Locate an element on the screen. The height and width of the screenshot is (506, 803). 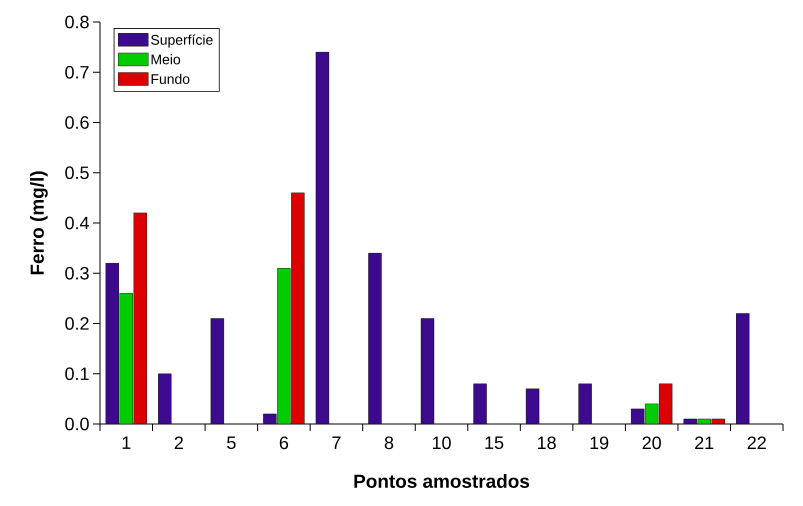
x-tick-label: 1 is located at coordinates (126, 442).